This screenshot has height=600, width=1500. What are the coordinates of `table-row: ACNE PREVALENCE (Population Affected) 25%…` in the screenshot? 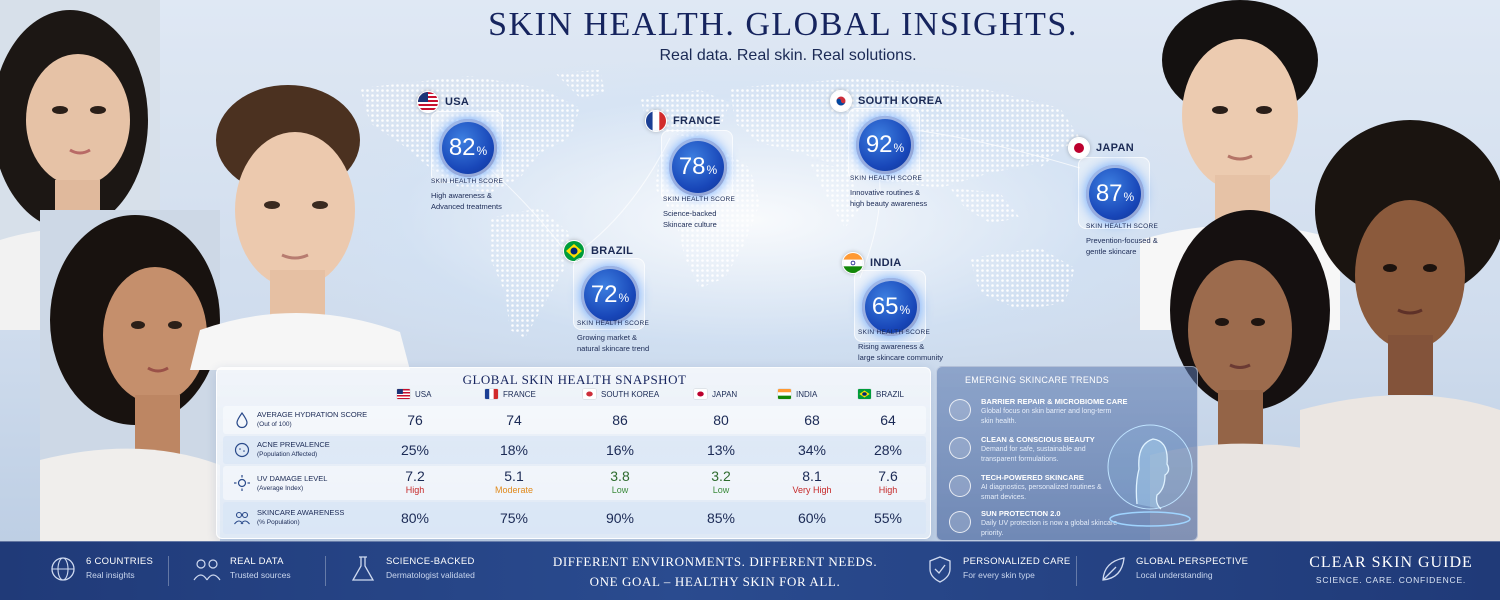 It's located at (574, 450).